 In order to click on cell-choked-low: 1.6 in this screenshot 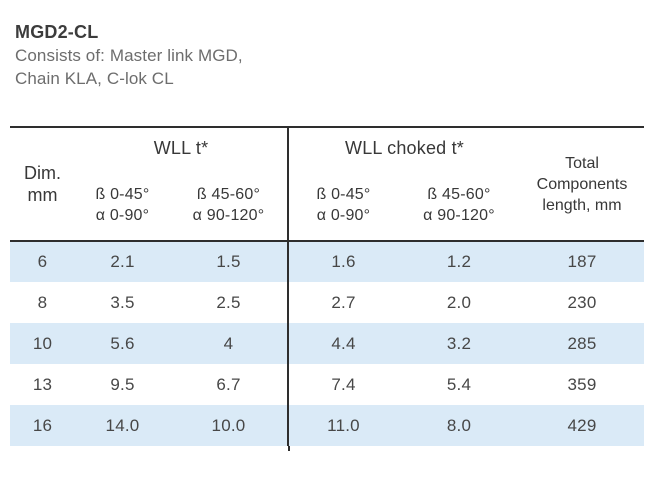, I will do `click(343, 261)`.